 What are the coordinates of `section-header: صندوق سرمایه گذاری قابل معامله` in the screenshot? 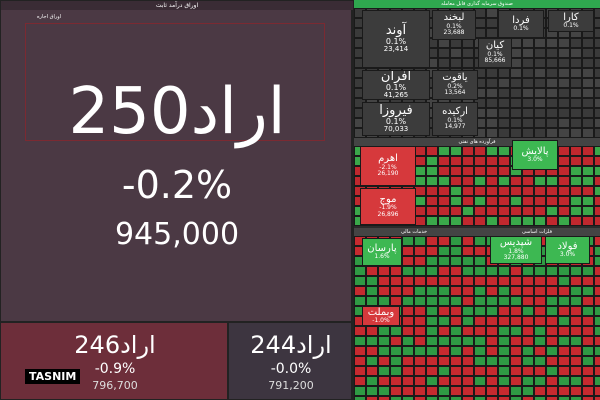 It's located at (477, 4).